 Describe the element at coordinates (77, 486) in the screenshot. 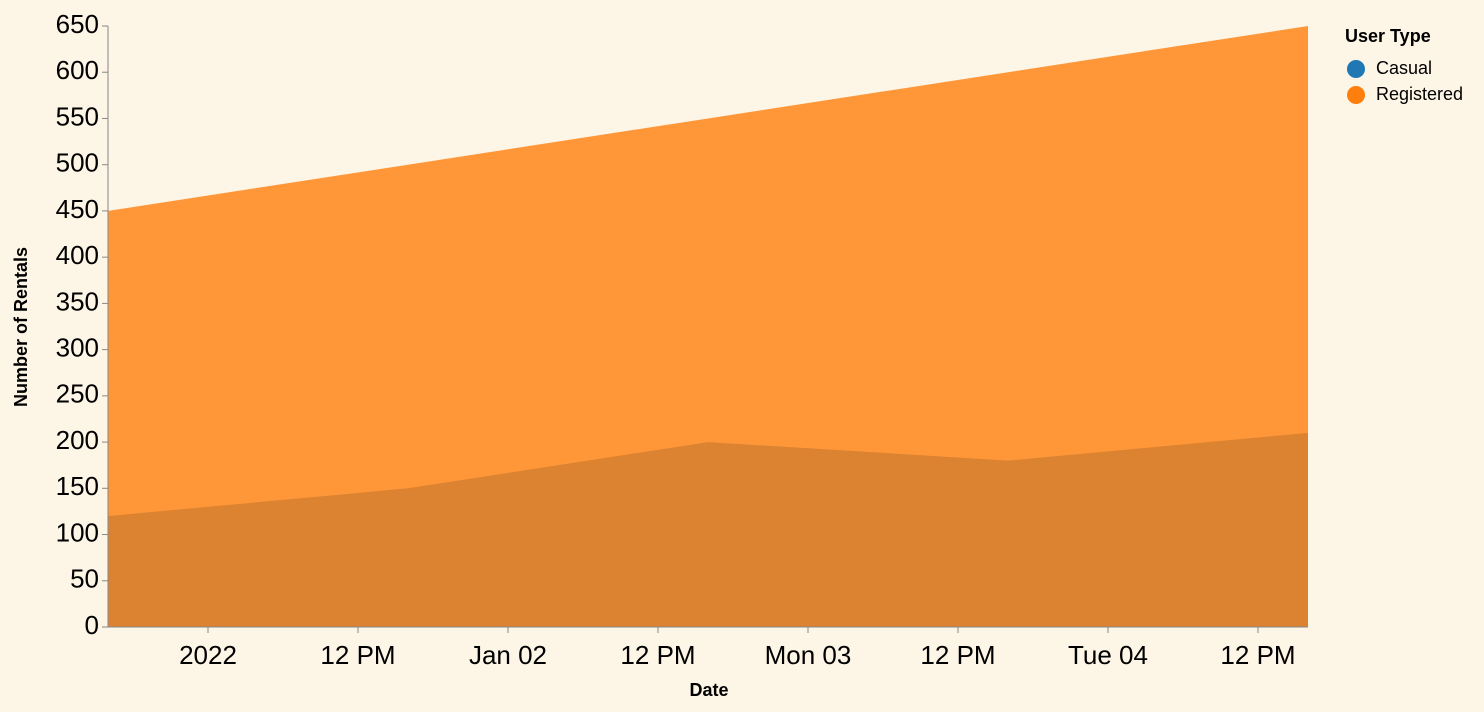

I see `y-tick-label: 150` at that location.